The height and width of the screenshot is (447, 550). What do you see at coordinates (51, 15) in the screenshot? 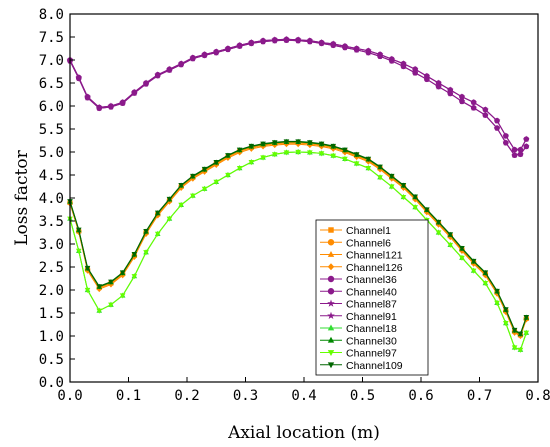
I see `y-tick-label: 8.0` at bounding box center [51, 15].